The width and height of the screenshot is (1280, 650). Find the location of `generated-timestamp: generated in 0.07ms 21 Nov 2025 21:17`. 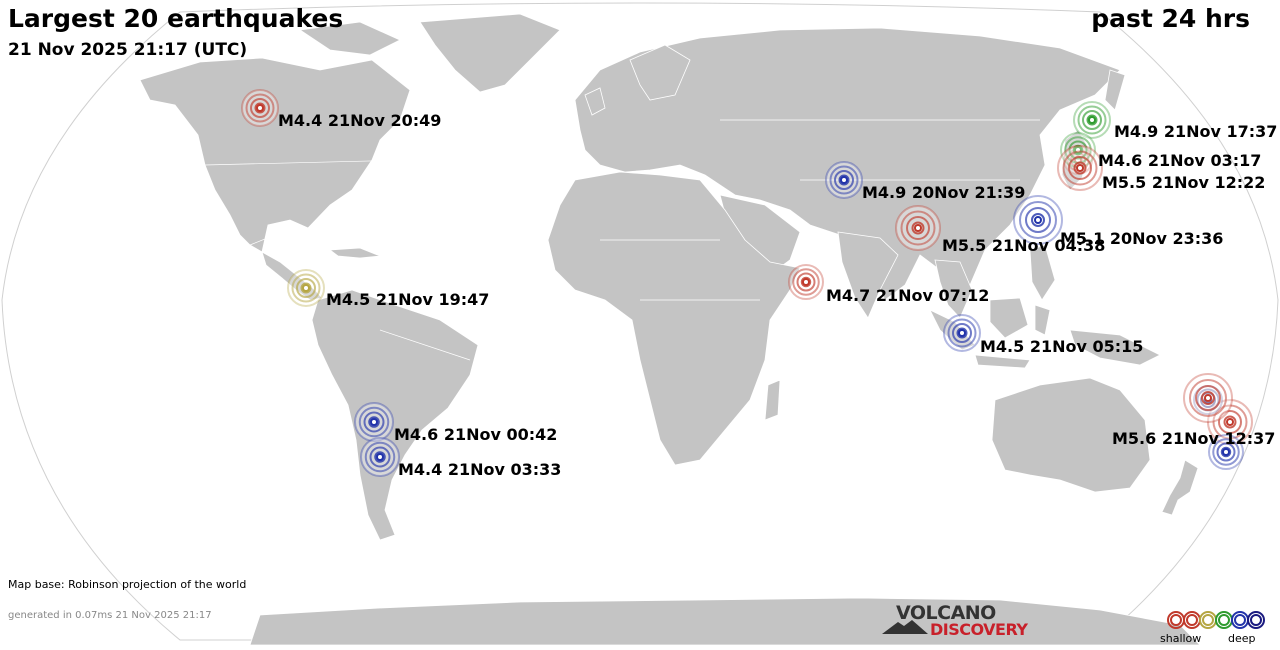

generated-timestamp: generated in 0.07ms 21 Nov 2025 21:17 is located at coordinates (110, 615).